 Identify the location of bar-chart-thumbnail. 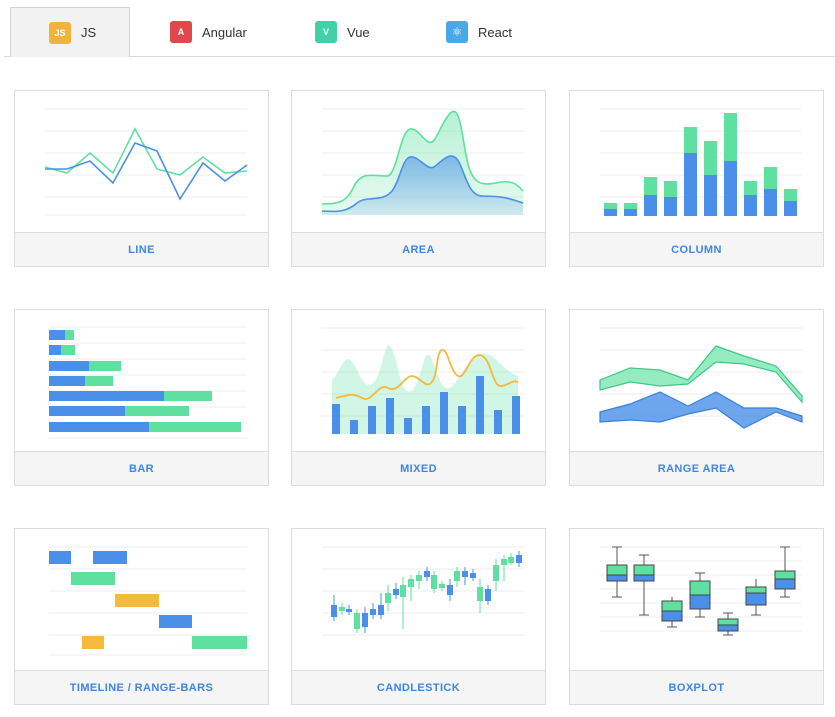
(141, 380).